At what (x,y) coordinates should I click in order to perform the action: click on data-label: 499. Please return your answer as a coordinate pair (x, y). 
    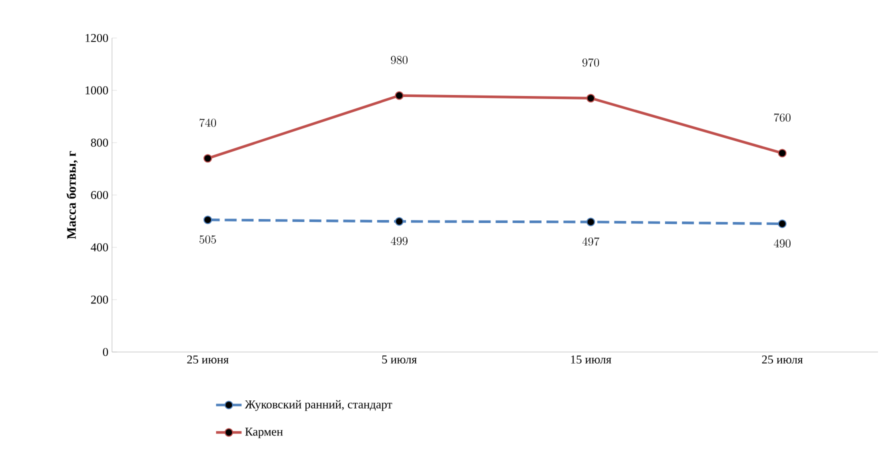
    Looking at the image, I should click on (399, 241).